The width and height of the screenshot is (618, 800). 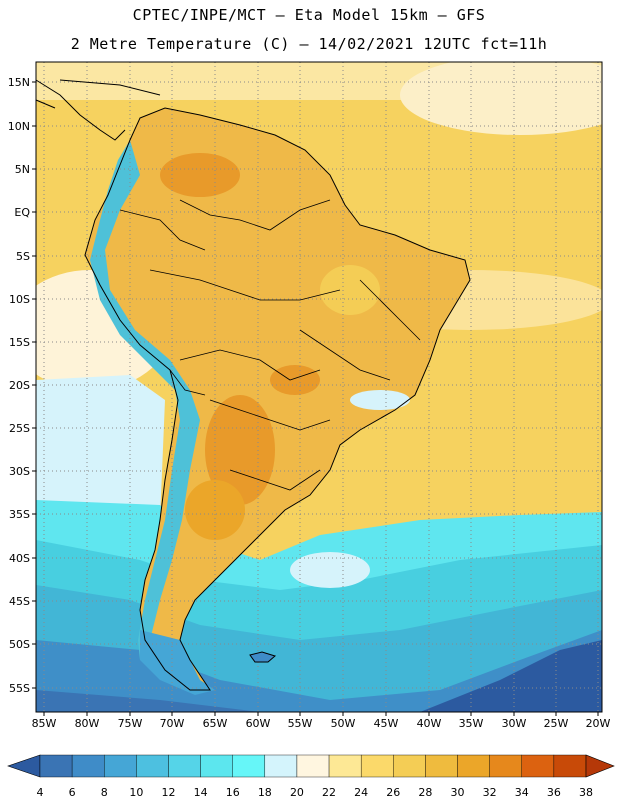 I want to click on lat-label: 30S, so click(x=19, y=471).